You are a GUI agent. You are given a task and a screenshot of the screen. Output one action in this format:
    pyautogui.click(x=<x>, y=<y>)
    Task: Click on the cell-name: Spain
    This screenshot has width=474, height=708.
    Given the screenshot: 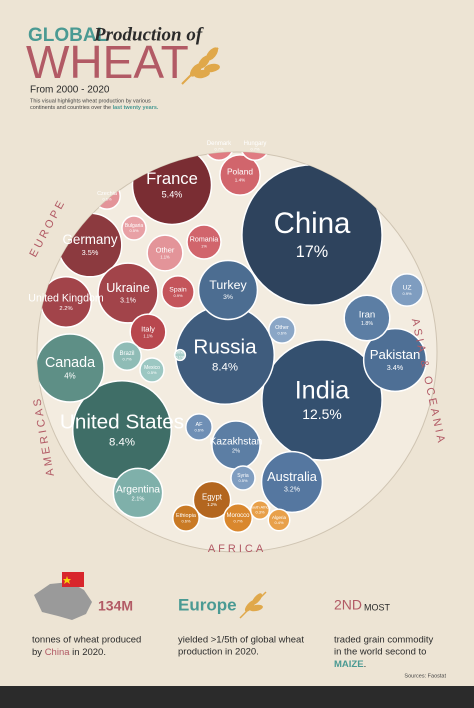 What is the action you would take?
    pyautogui.click(x=178, y=289)
    